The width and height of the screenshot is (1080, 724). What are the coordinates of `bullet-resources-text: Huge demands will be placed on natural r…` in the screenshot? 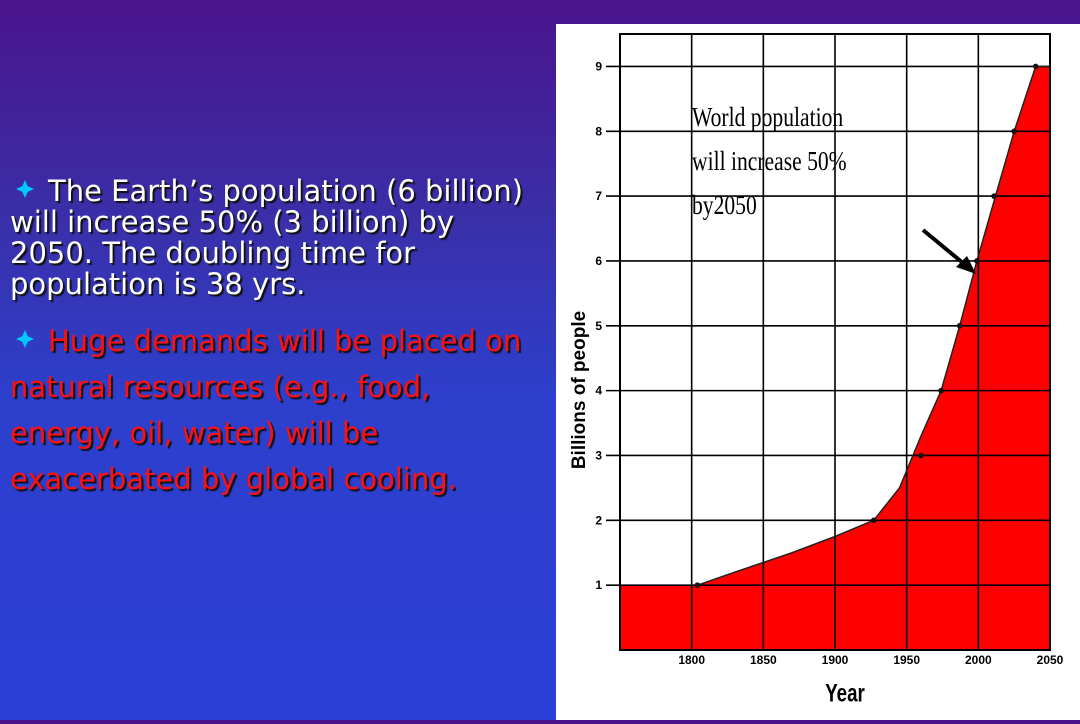 It's located at (266, 410).